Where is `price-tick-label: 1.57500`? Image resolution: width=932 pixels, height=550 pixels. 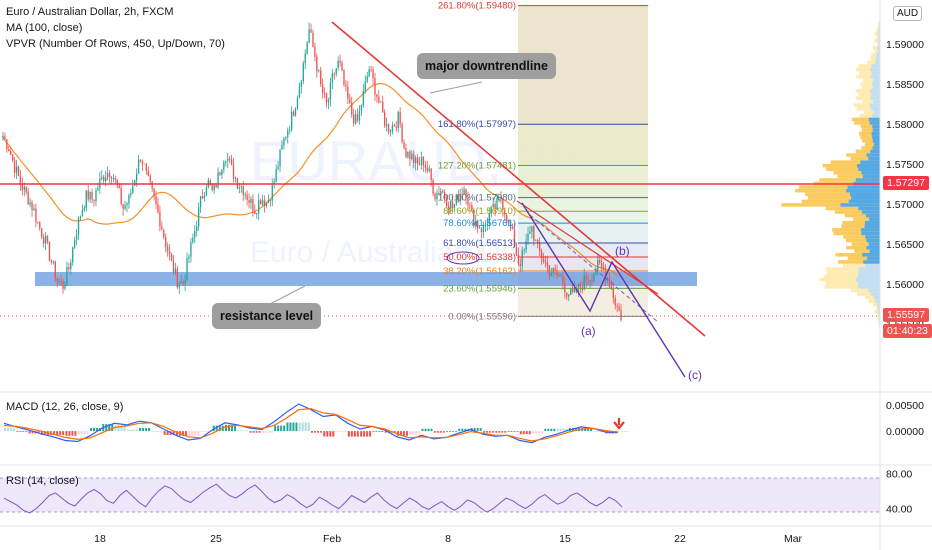 price-tick-label: 1.57500 is located at coordinates (905, 165).